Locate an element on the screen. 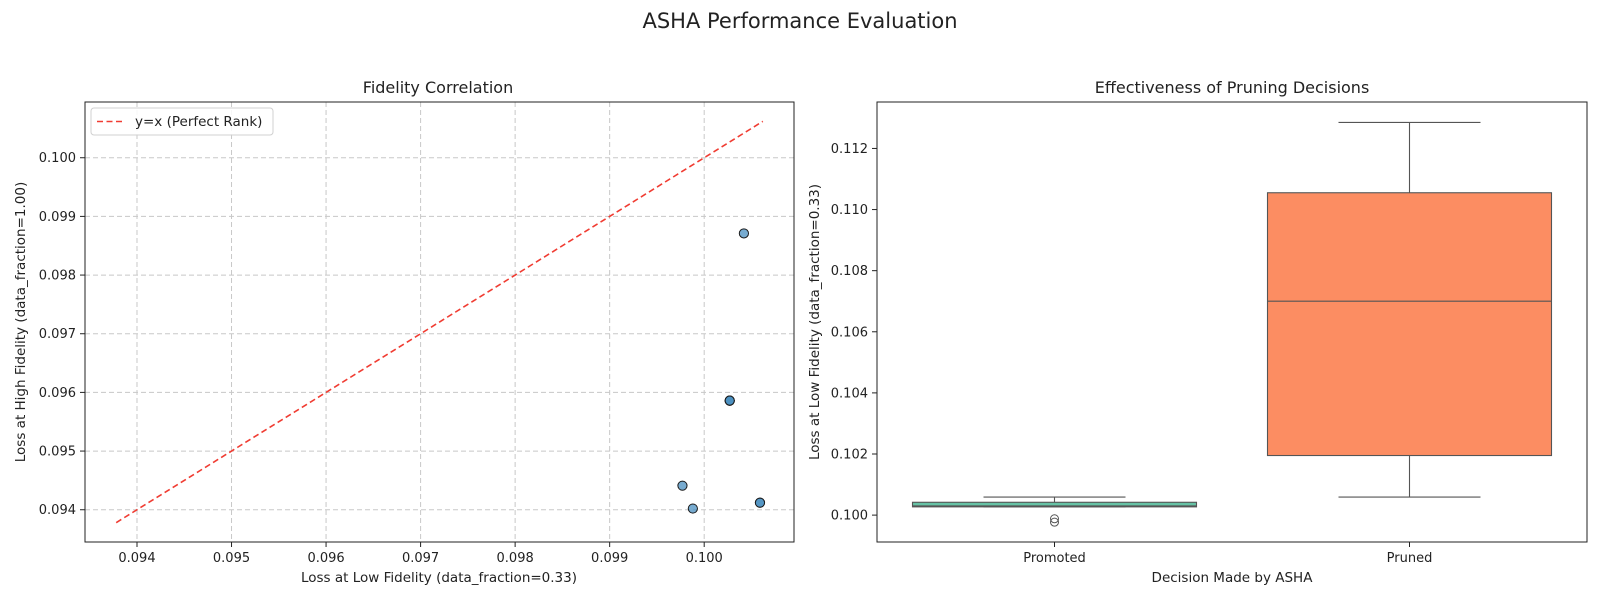 This screenshot has width=1600, height=600. scatter-x-tick-label: 0.095 is located at coordinates (231, 558).